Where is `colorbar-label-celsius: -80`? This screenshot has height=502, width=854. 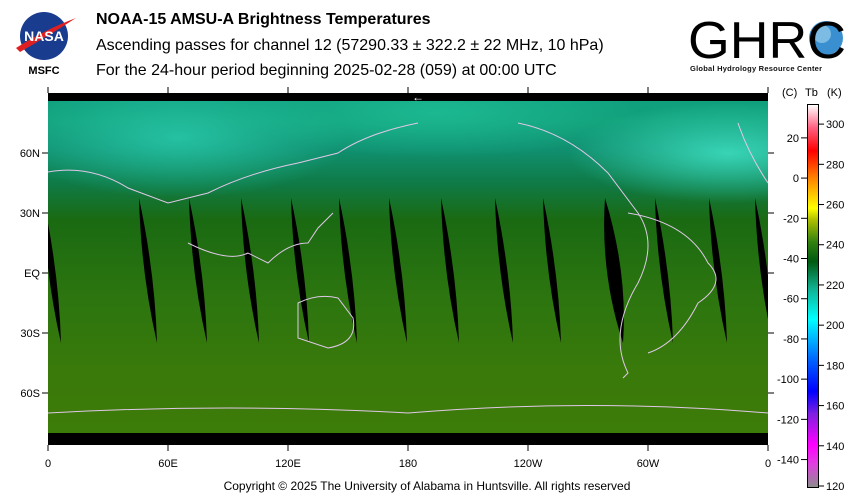
colorbar-label-celsius: -80 is located at coordinates (791, 340).